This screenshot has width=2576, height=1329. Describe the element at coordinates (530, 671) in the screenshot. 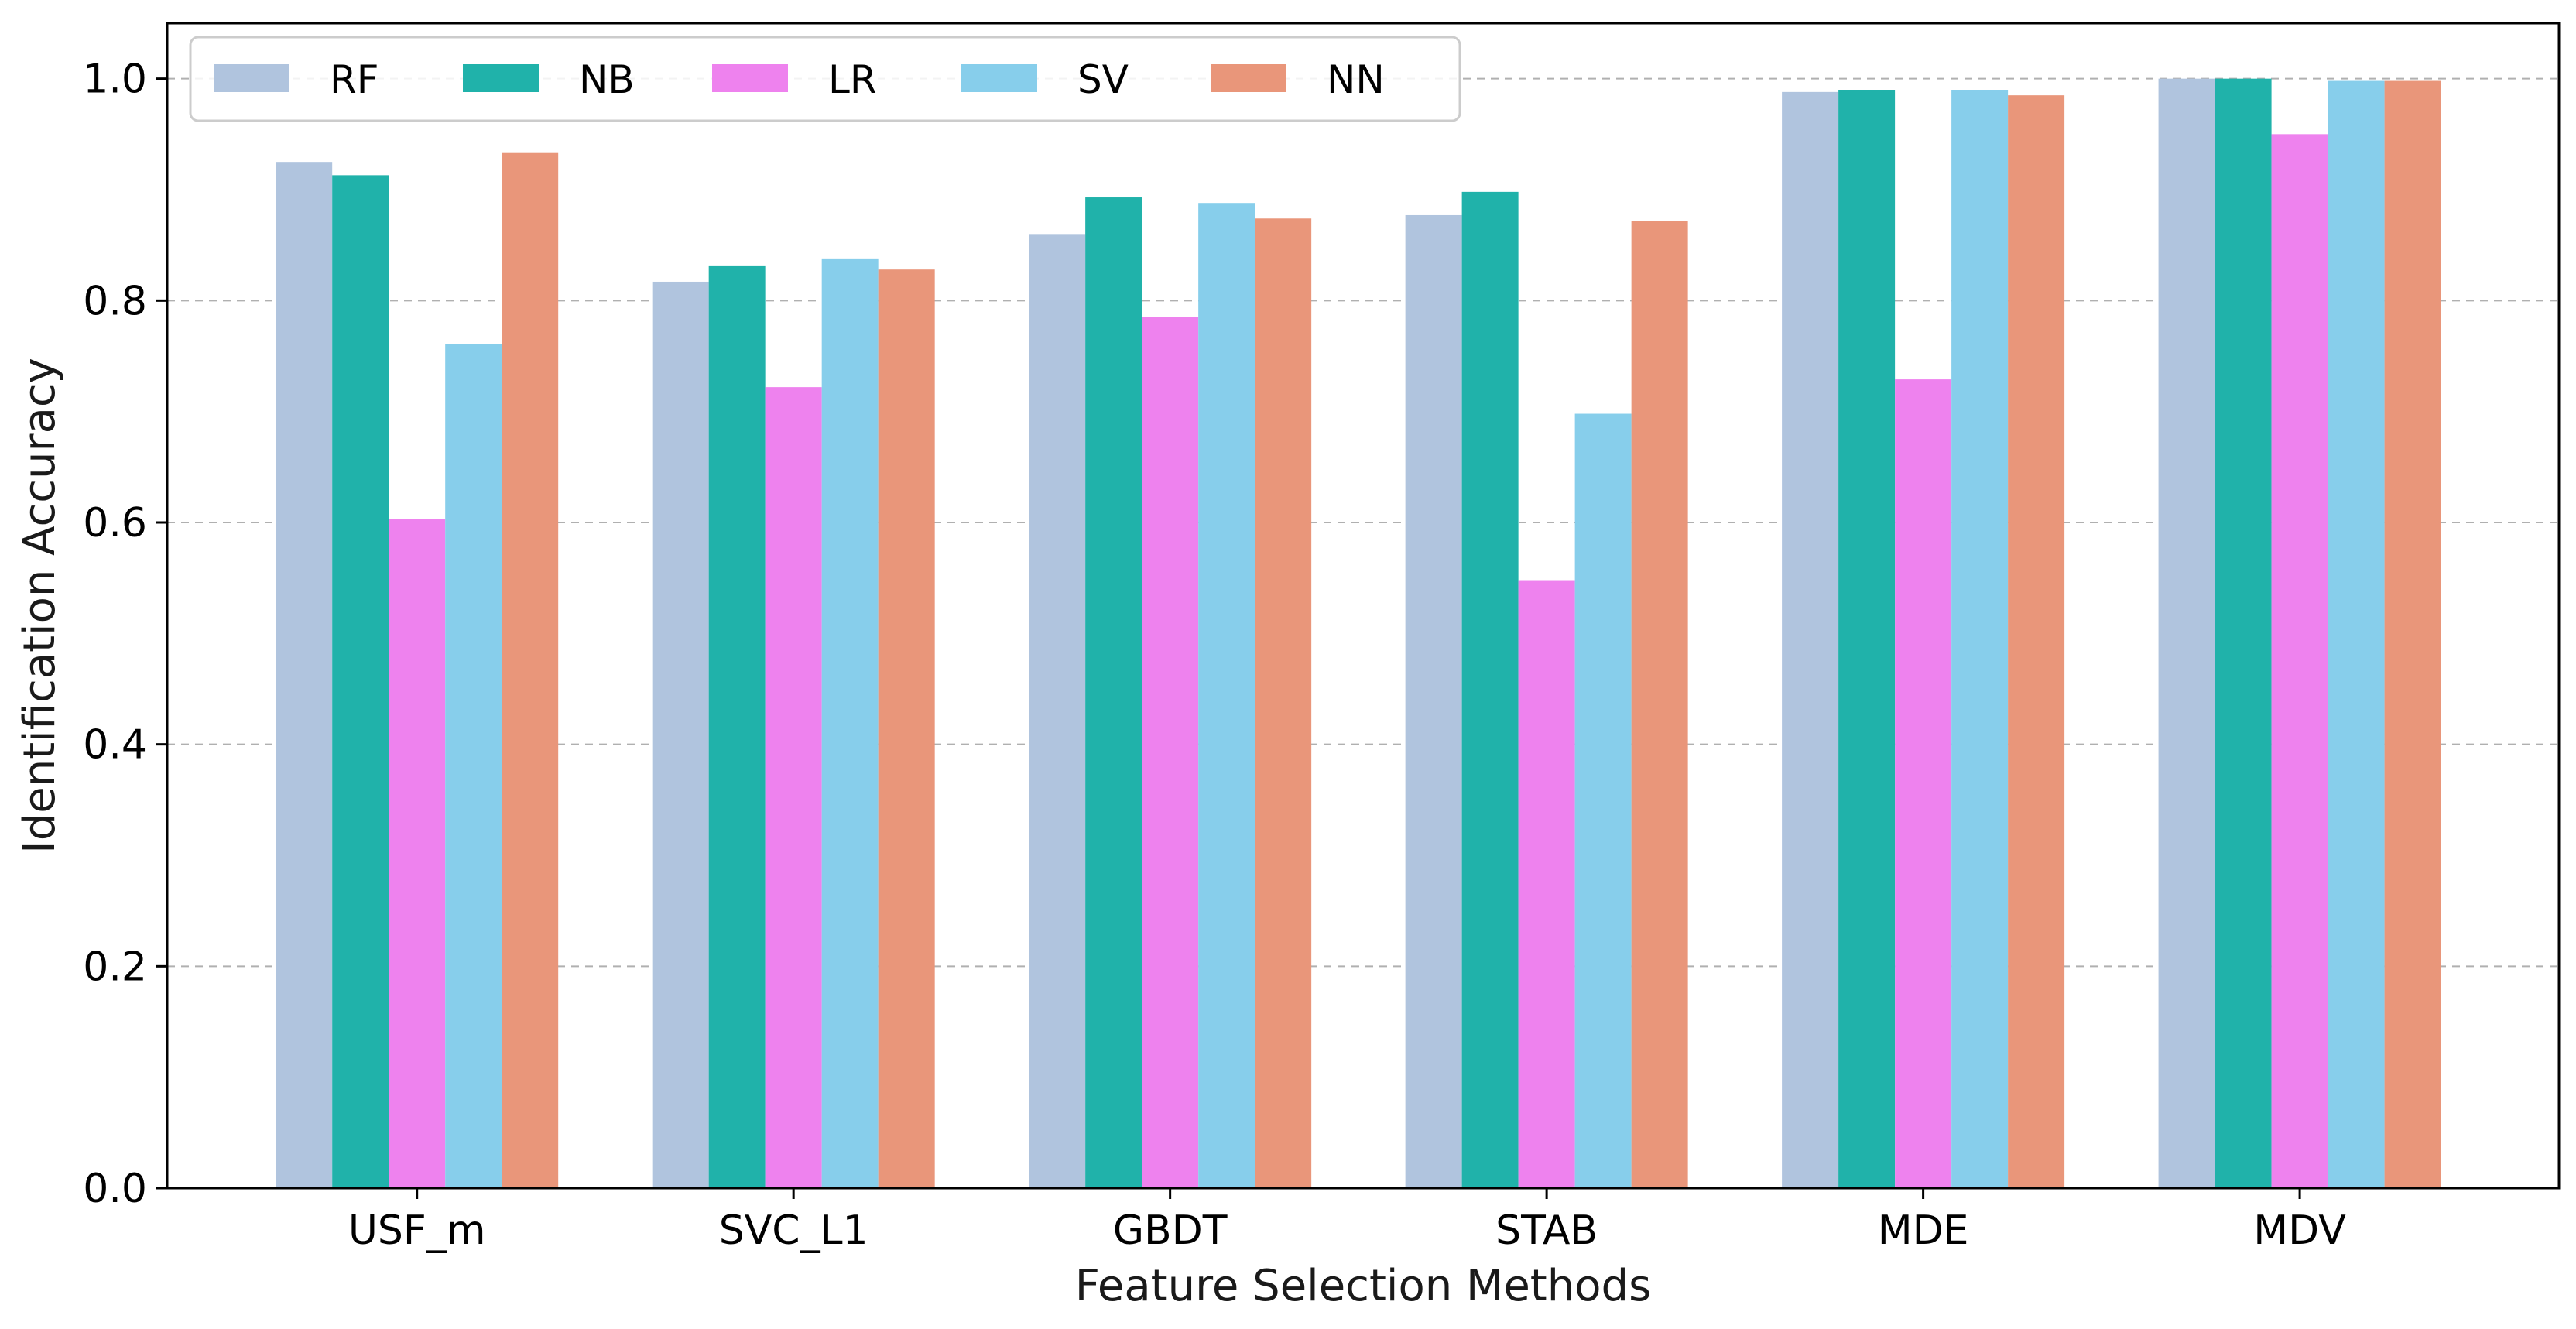

I see `bar-nn-usf_m` at that location.